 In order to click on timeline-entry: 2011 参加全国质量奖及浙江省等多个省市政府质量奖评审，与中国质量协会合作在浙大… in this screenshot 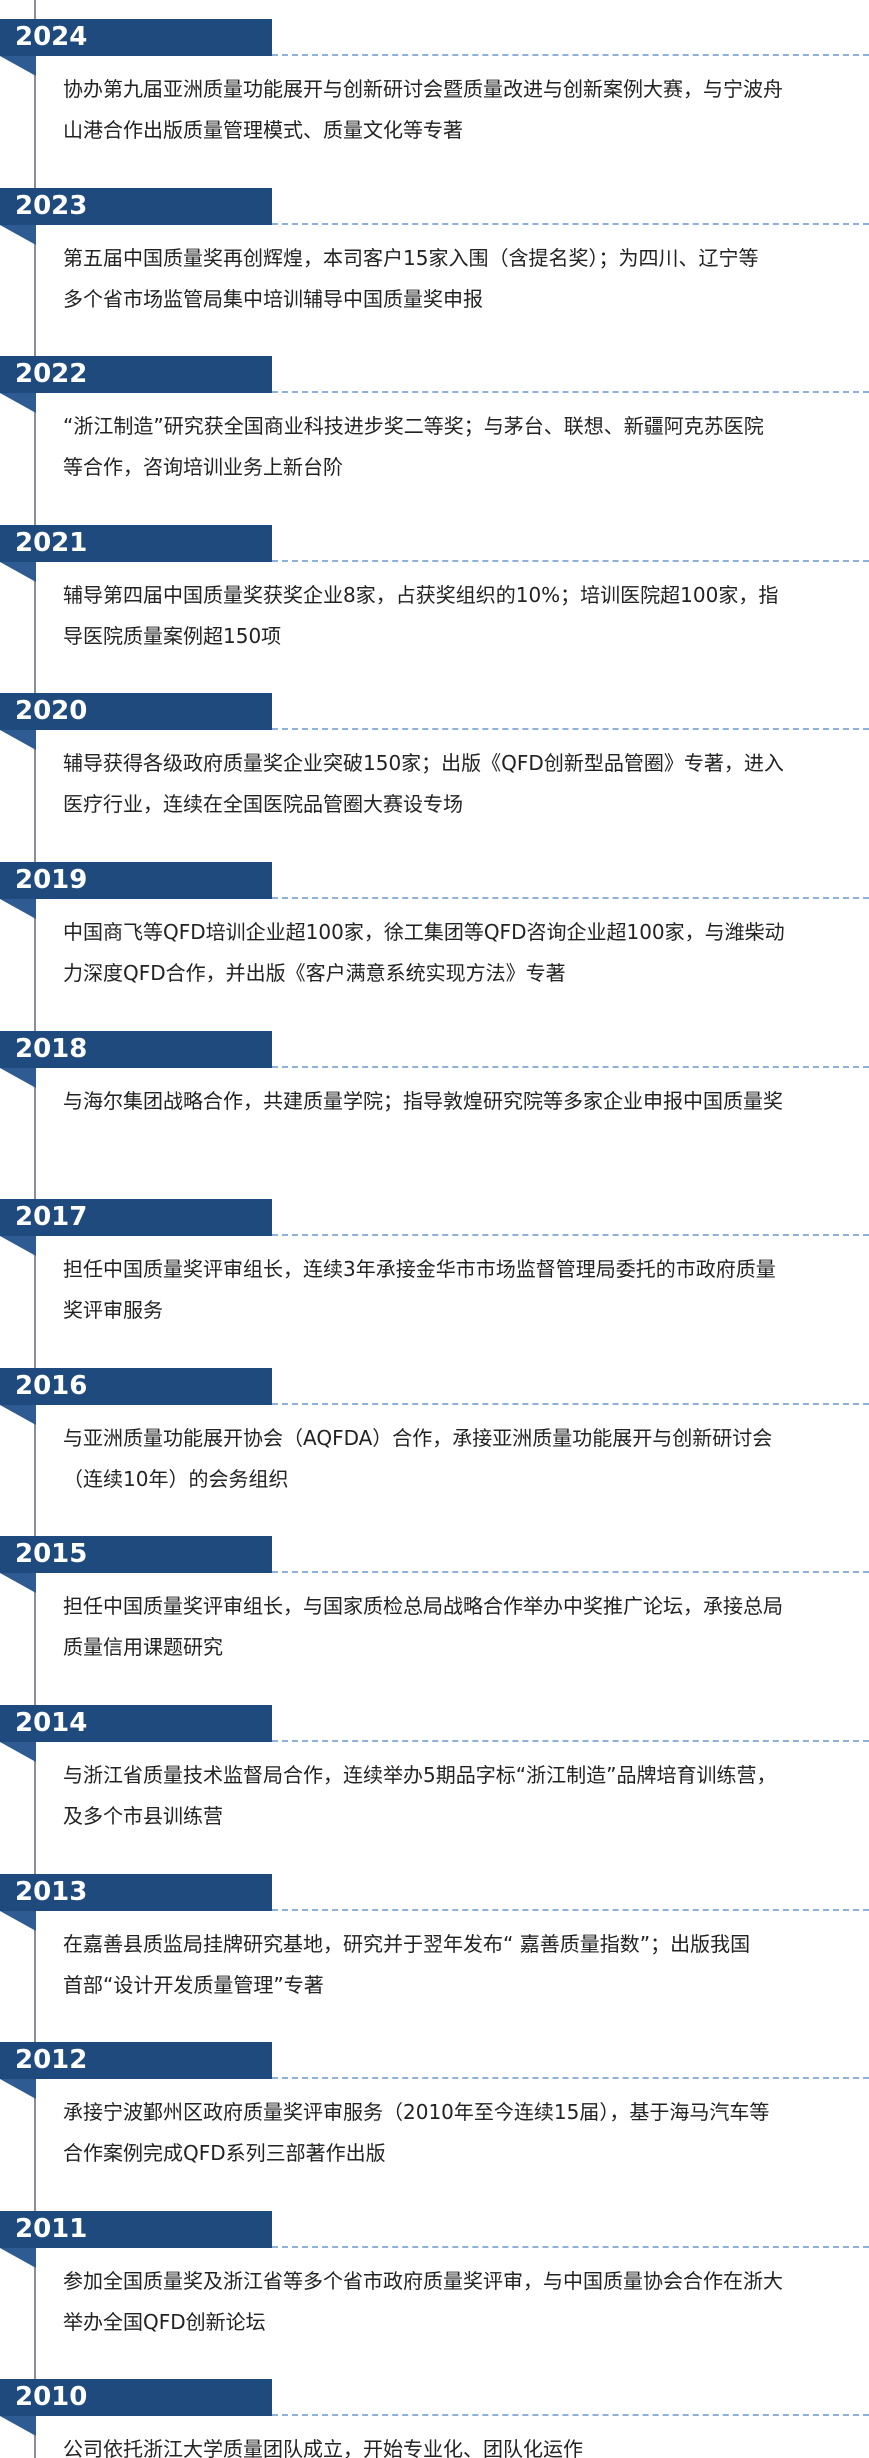, I will do `click(434, 2294)`.